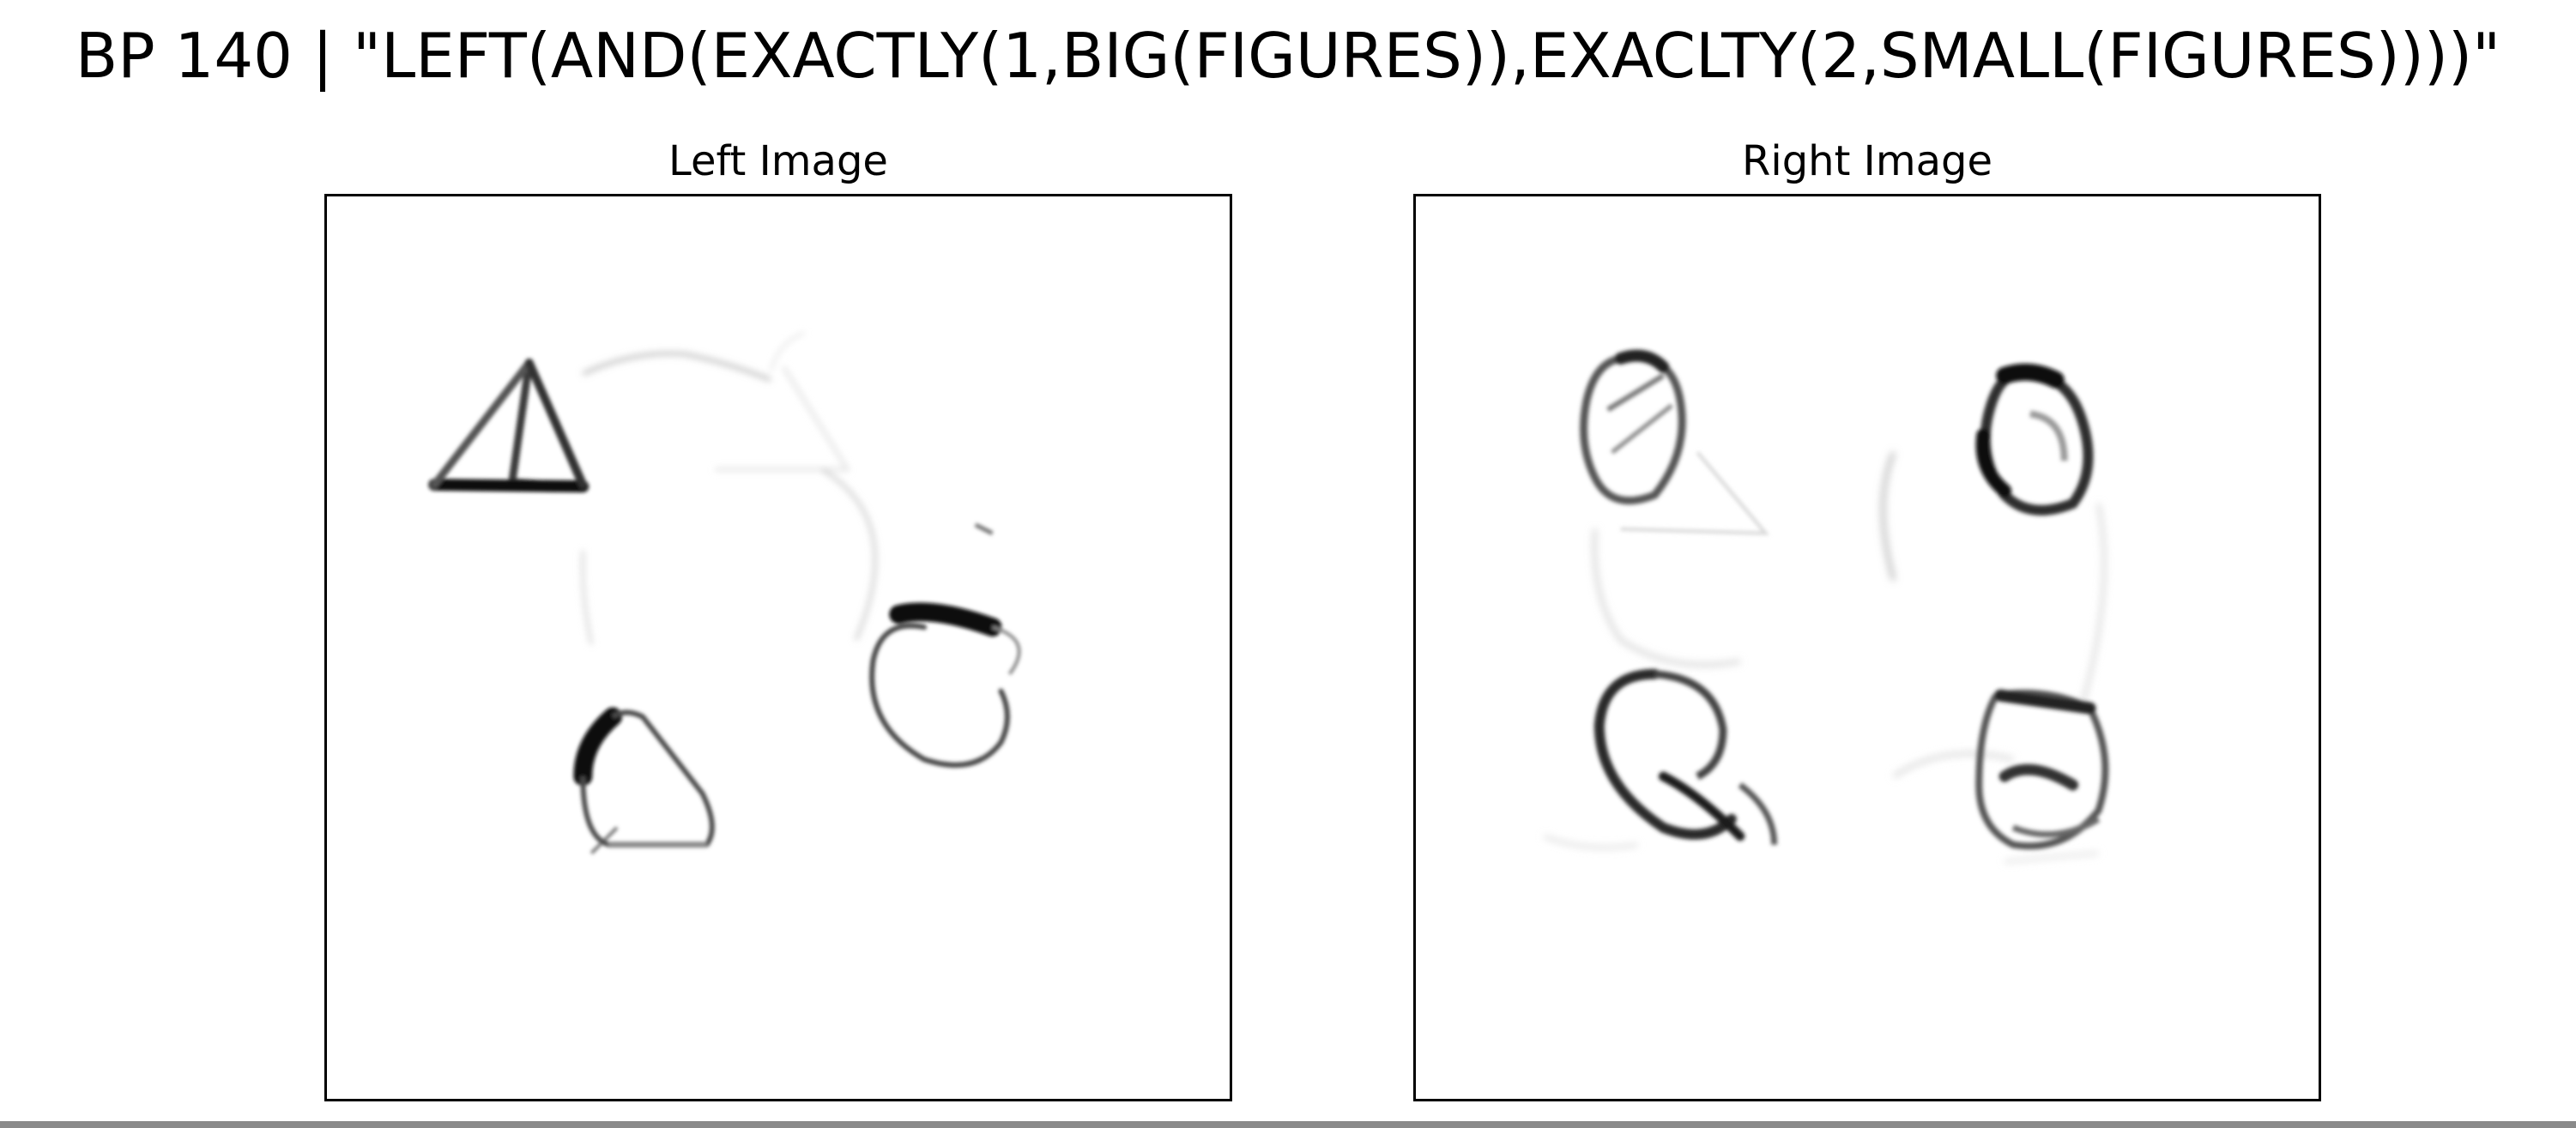 This screenshot has height=1128, width=2576. I want to click on small-ring, so click(945, 645).